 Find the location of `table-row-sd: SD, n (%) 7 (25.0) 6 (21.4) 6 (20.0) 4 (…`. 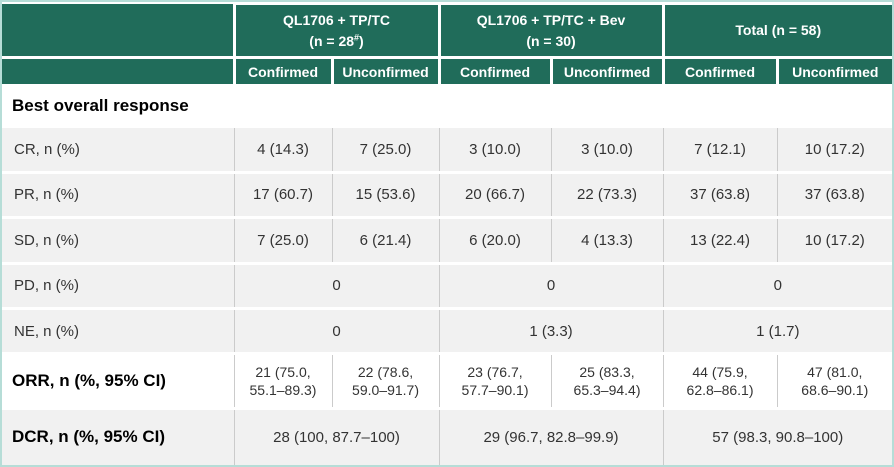

table-row-sd: SD, n (%) 7 (25.0) 6 (21.4) 6 (20.0) 4 (… is located at coordinates (447, 240).